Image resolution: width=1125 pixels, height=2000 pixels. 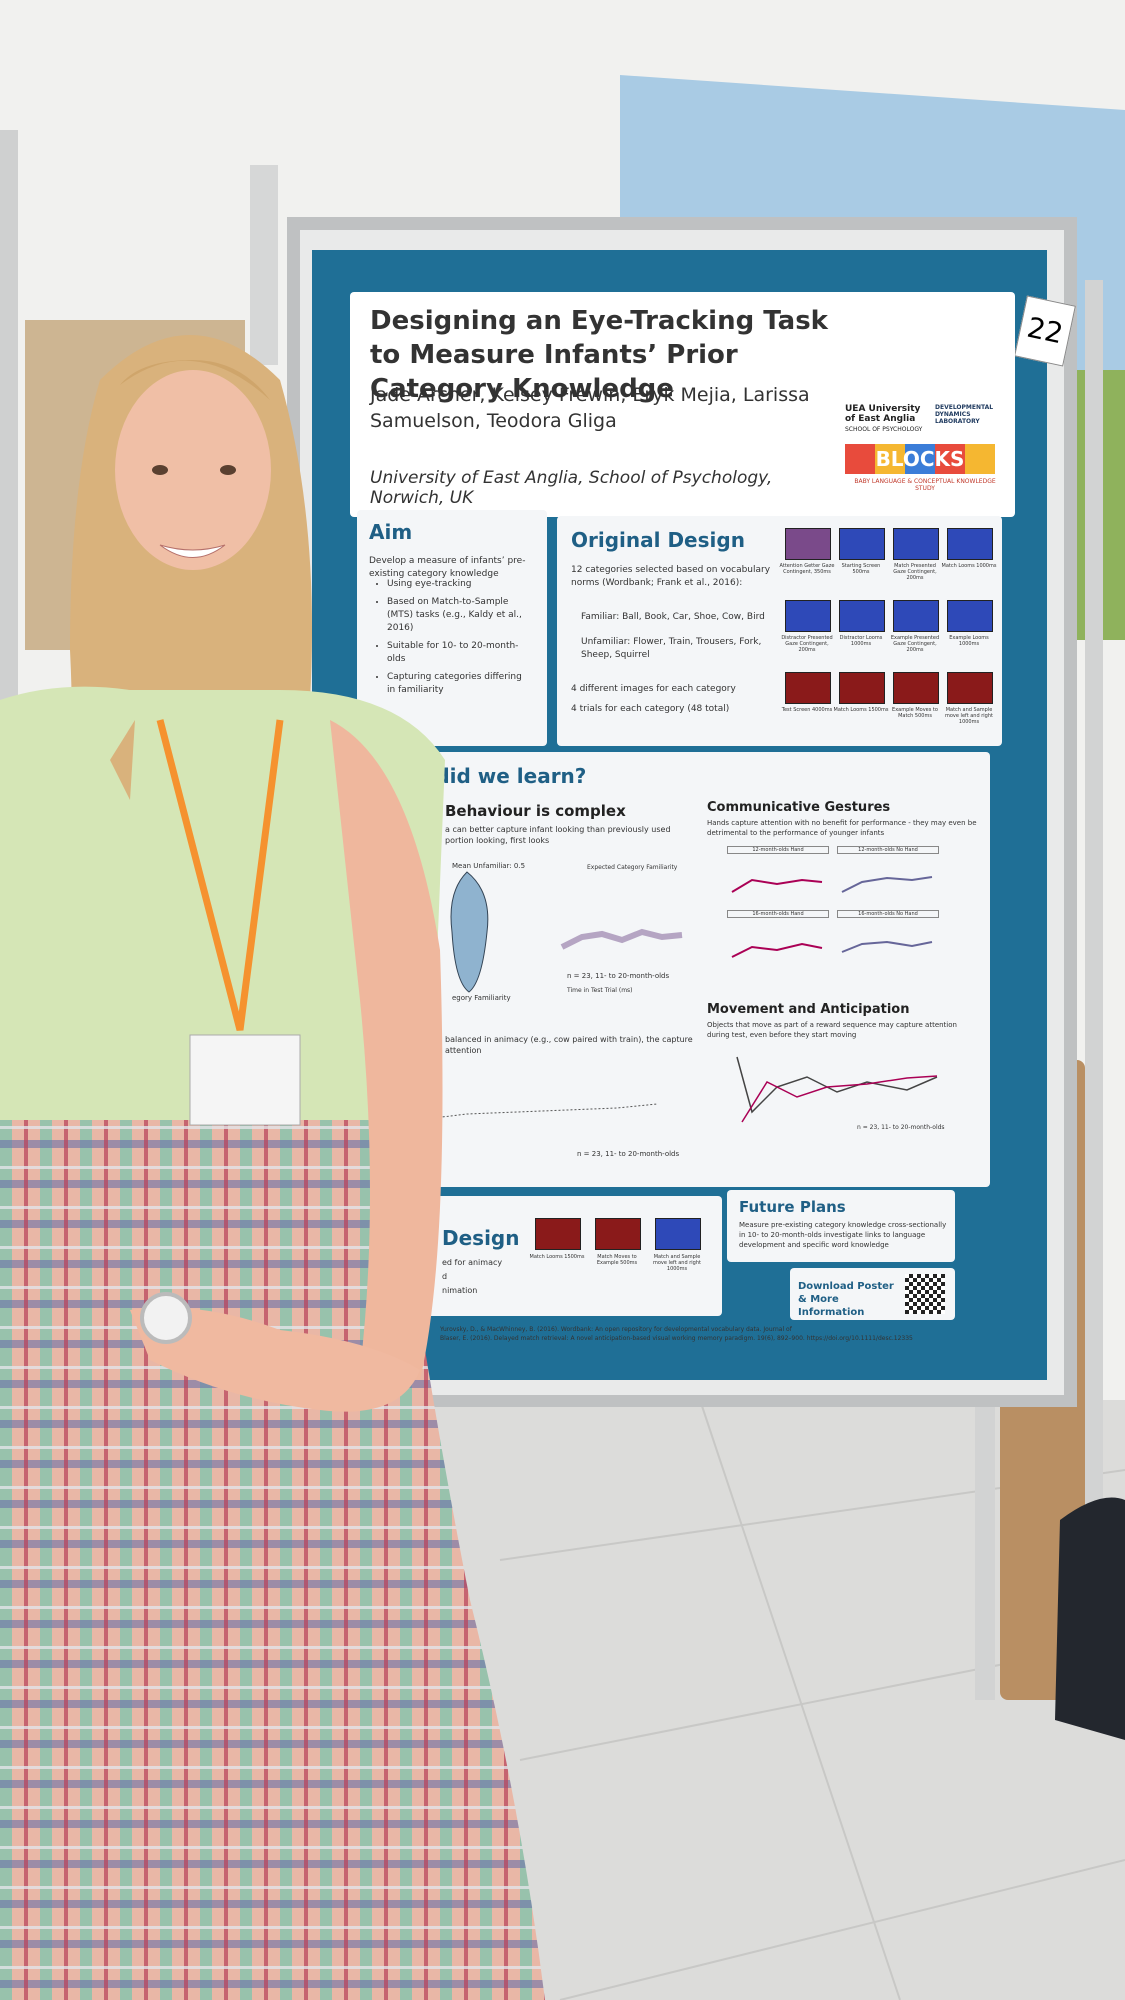 What do you see at coordinates (445, 1276) in the screenshot?
I see `design2-line: d` at bounding box center [445, 1276].